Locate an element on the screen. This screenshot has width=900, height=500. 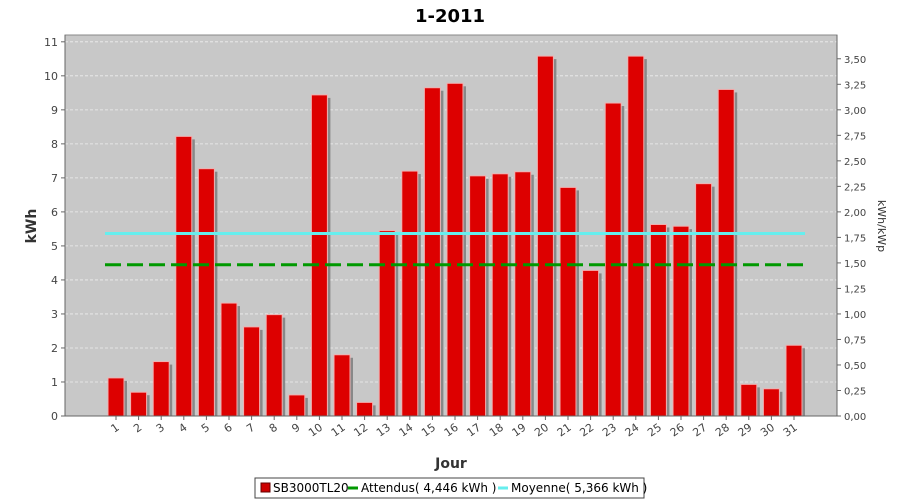
x-tick-label: 9 is located at coordinates (295, 428).